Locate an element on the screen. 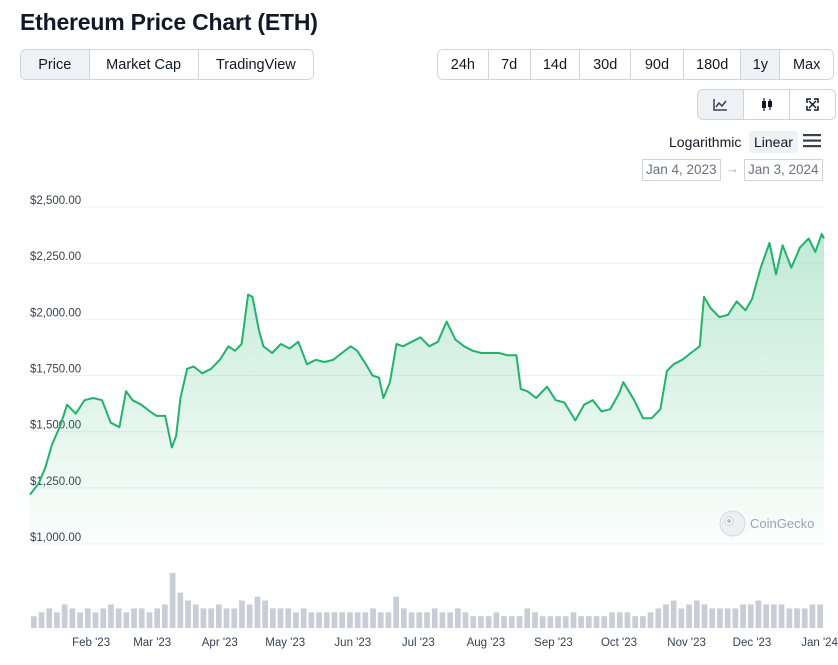 This screenshot has width=838, height=665. range-1y: 1y is located at coordinates (761, 64).